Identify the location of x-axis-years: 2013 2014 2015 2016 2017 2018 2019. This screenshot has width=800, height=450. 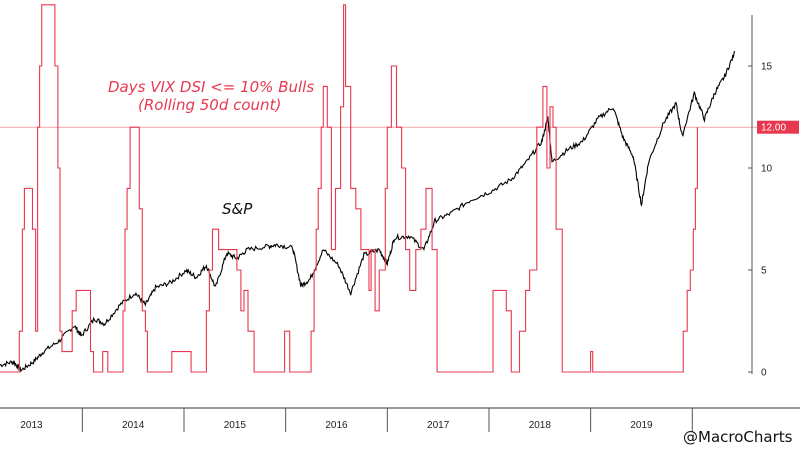
(400, 419).